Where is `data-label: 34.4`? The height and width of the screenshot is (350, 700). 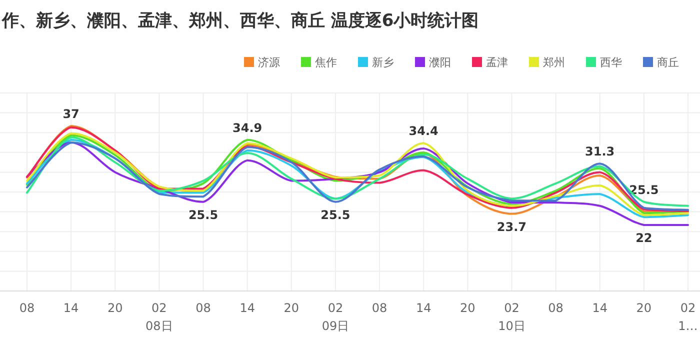 data-label: 34.4 is located at coordinates (423, 131).